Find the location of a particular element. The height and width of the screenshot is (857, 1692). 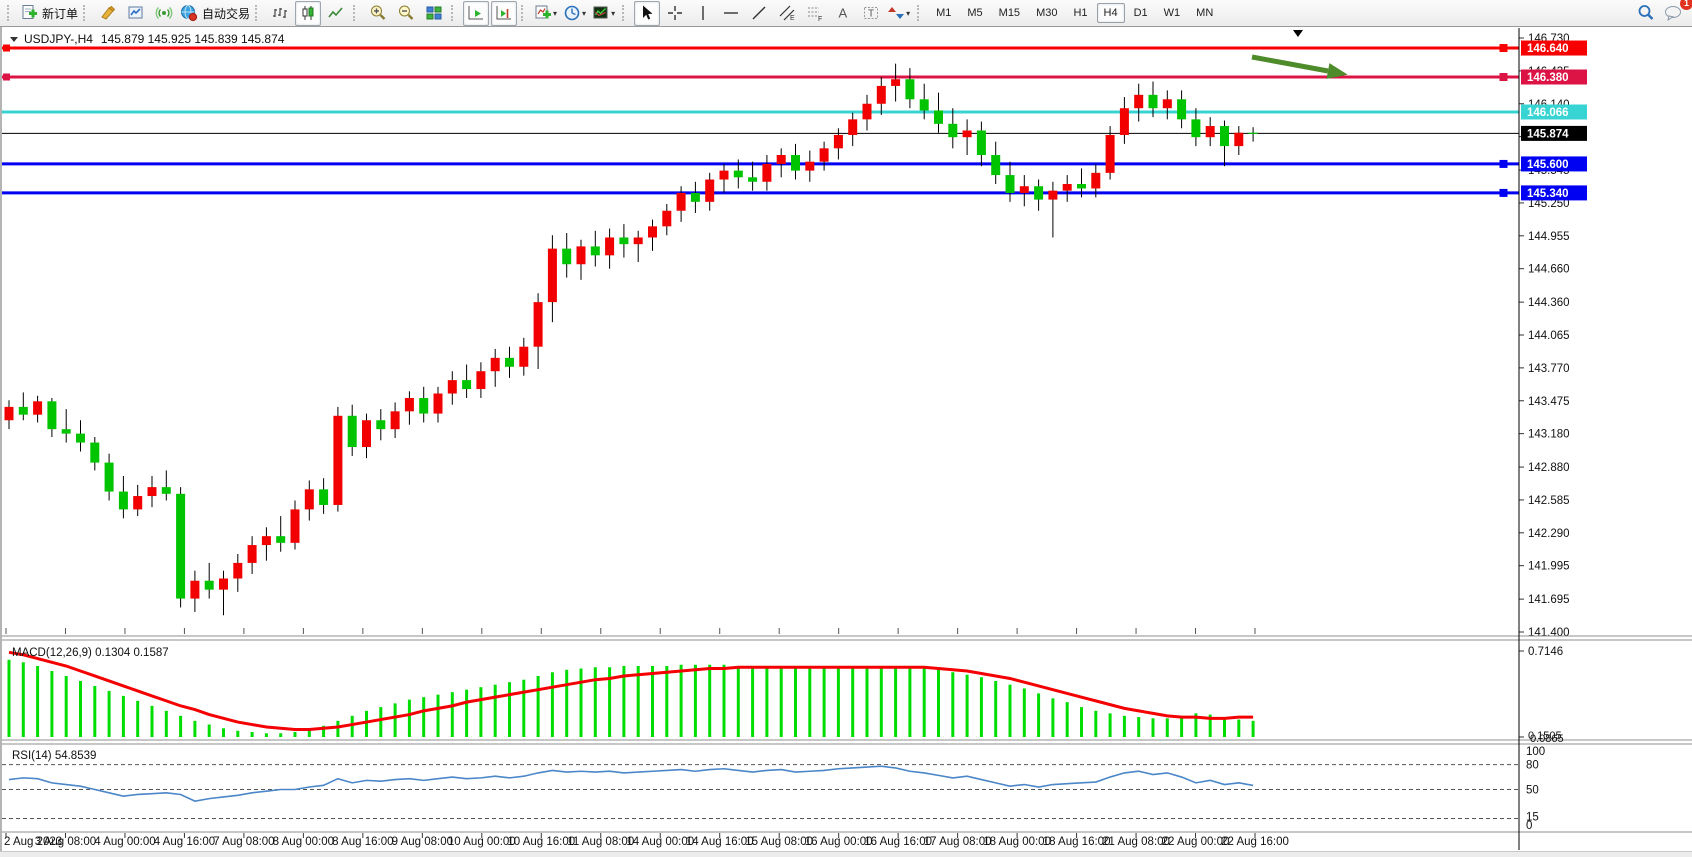

fibonacci-icon: F is located at coordinates (815, 14).